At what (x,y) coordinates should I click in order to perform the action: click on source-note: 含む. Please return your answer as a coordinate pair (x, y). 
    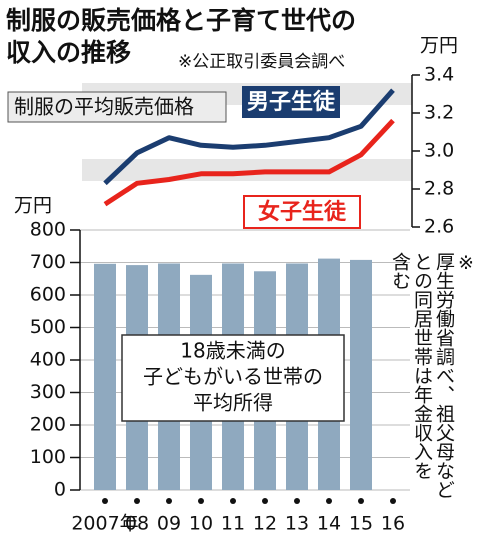
    Looking at the image, I should click on (400, 271).